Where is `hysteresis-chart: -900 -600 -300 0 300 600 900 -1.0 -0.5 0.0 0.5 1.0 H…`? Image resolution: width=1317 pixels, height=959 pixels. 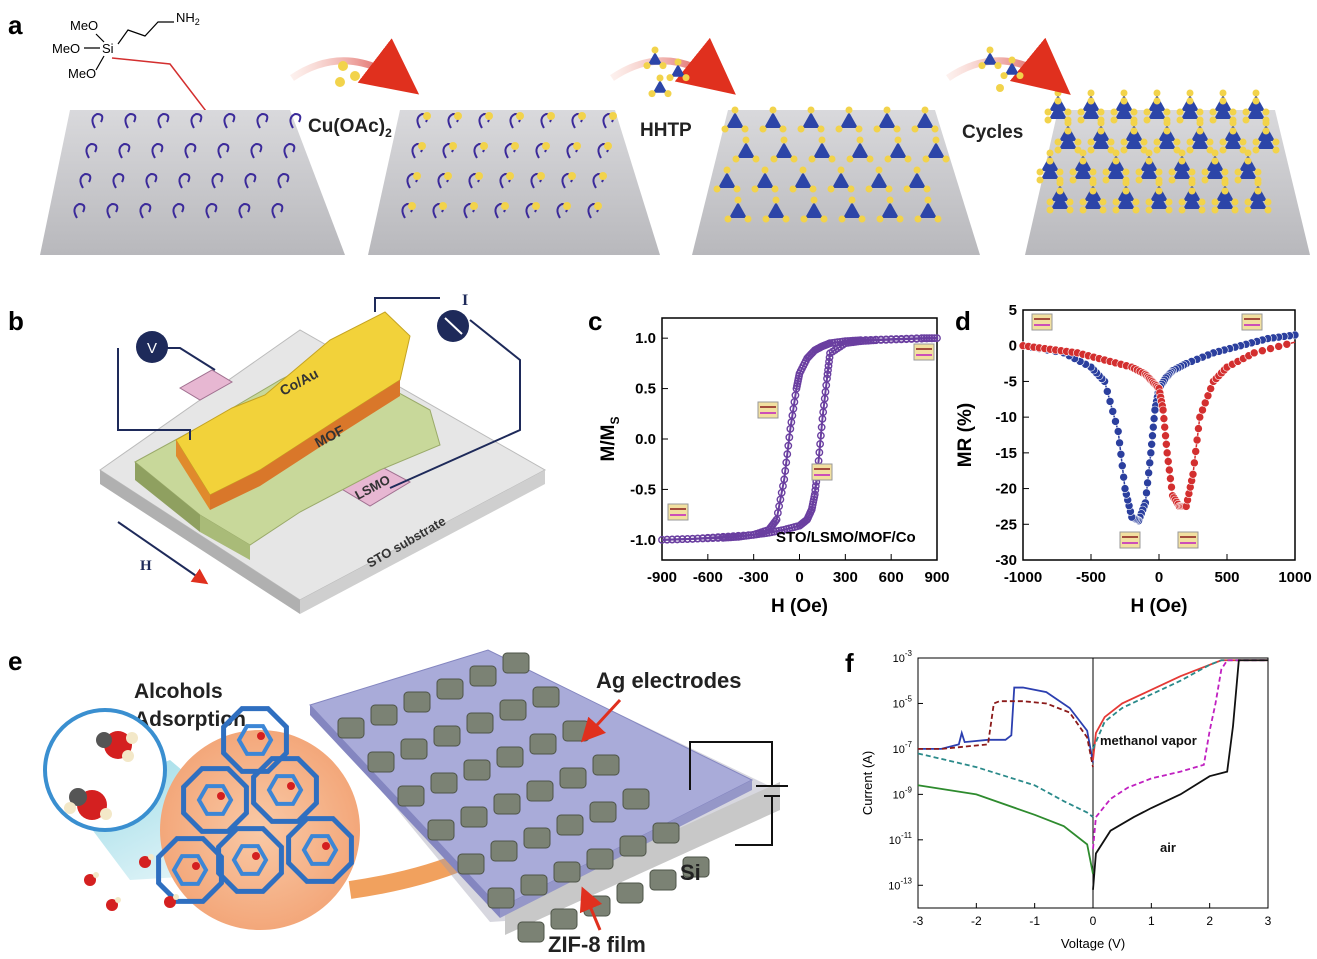 hysteresis-chart: -900 -600 -300 0 300 600 900 -1.0 -0.5 0.0 0.5 1.0 H… is located at coordinates (774, 467).